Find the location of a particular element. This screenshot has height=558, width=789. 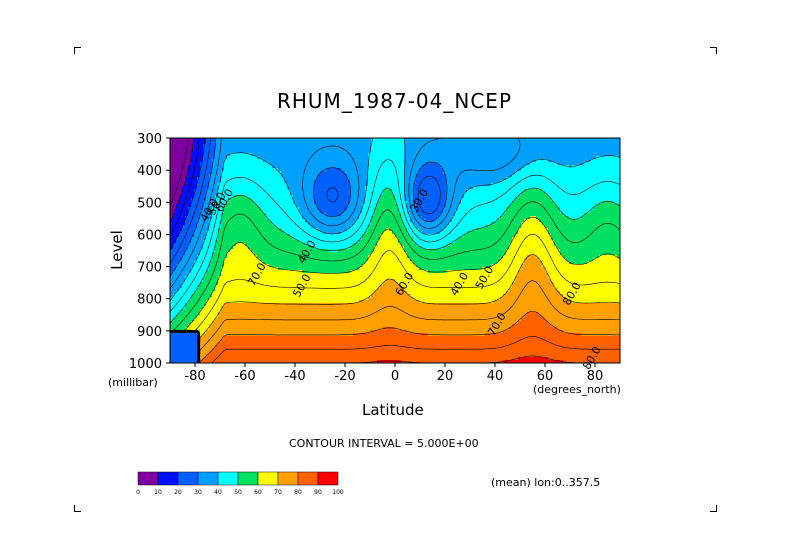

x-tick-label: -80 is located at coordinates (194, 376).